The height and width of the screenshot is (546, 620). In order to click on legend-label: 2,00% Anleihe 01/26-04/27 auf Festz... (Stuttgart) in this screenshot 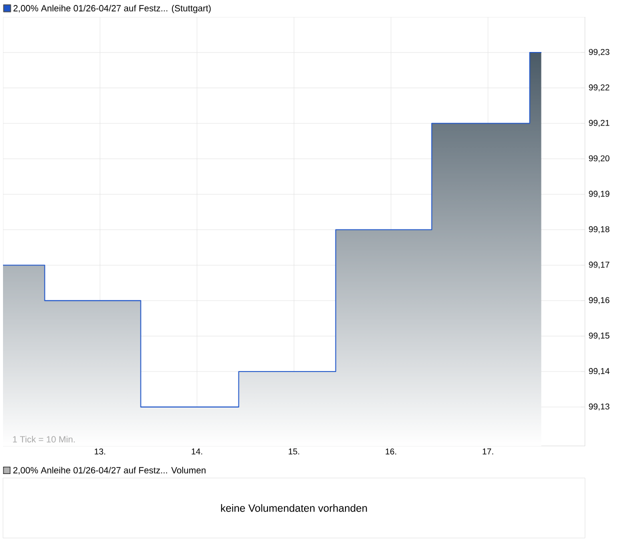, I will do `click(112, 9)`.